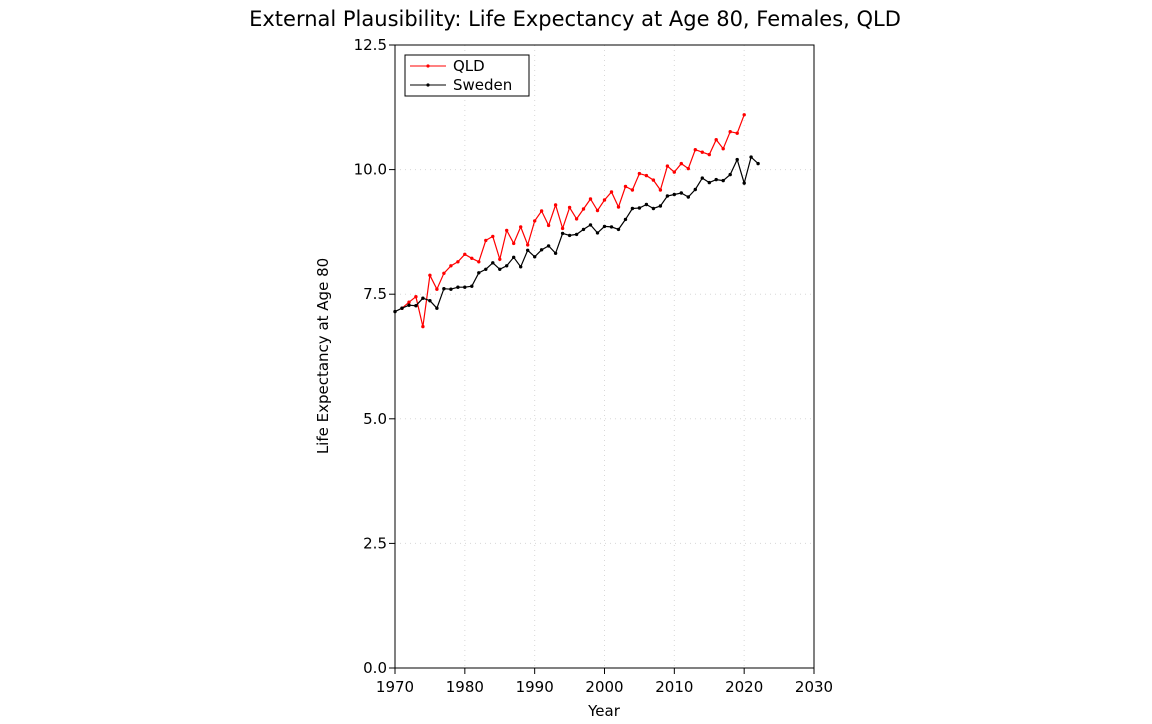  What do you see at coordinates (375, 294) in the screenshot?
I see `y-tick-label: 7.5` at bounding box center [375, 294].